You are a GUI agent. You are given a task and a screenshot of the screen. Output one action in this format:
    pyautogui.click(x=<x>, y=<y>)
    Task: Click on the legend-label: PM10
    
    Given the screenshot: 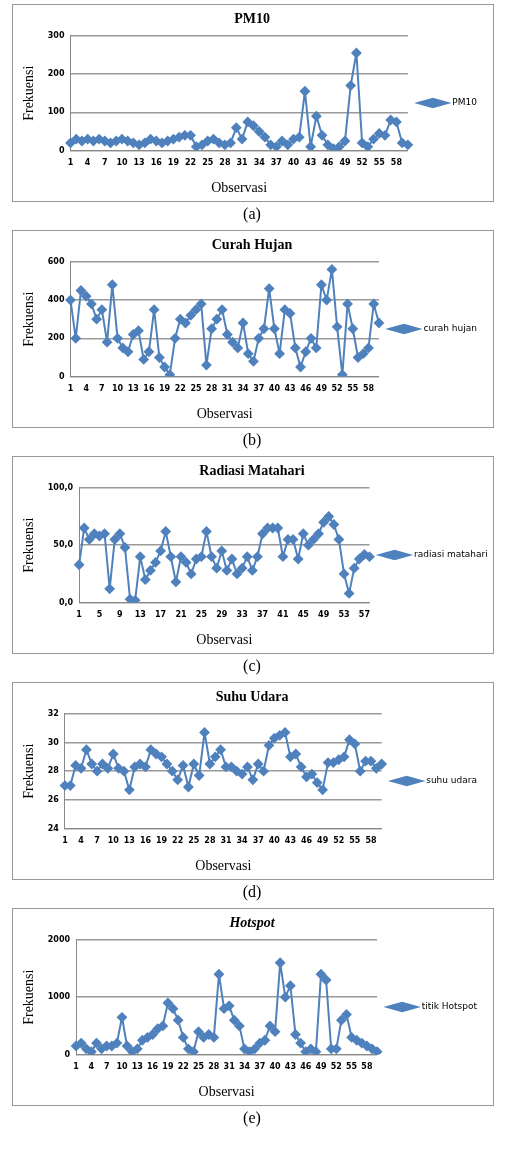 What is the action you would take?
    pyautogui.click(x=465, y=102)
    